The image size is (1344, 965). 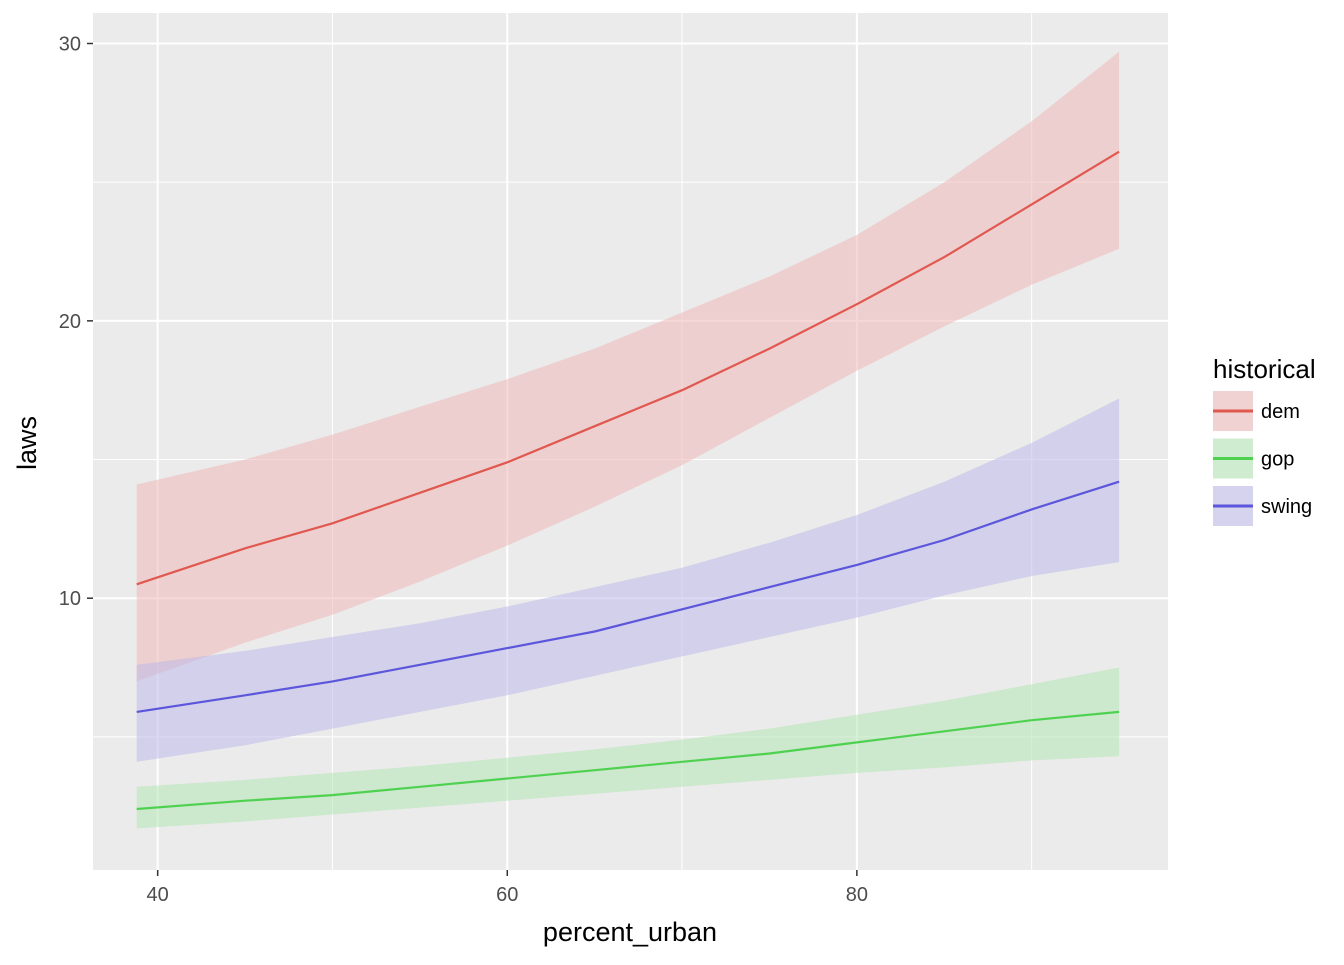 I want to click on legend-label-gop: gop, so click(x=1277, y=460).